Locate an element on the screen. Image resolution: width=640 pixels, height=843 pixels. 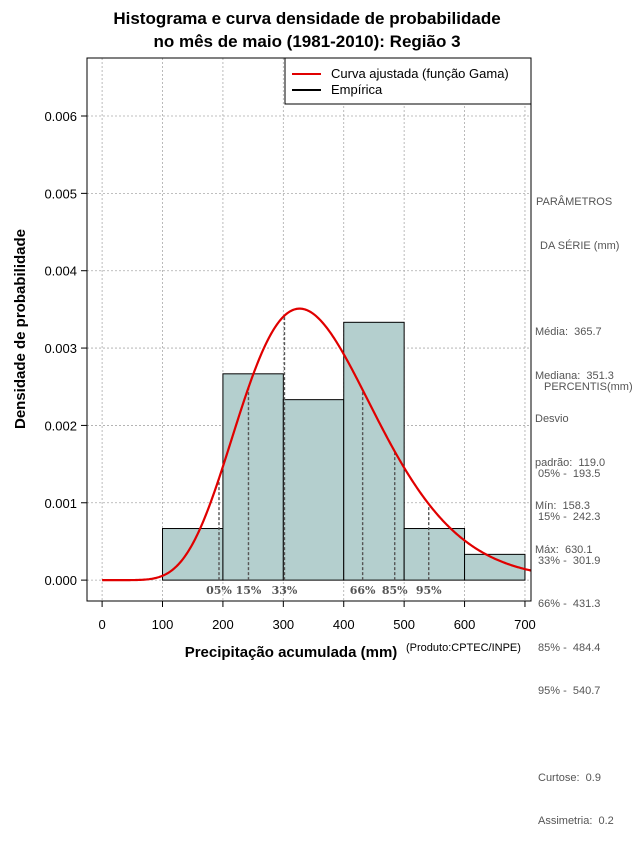
percentile-lines: 05% 15% 33% 66% 85% 95% is located at coordinates (324, 456).